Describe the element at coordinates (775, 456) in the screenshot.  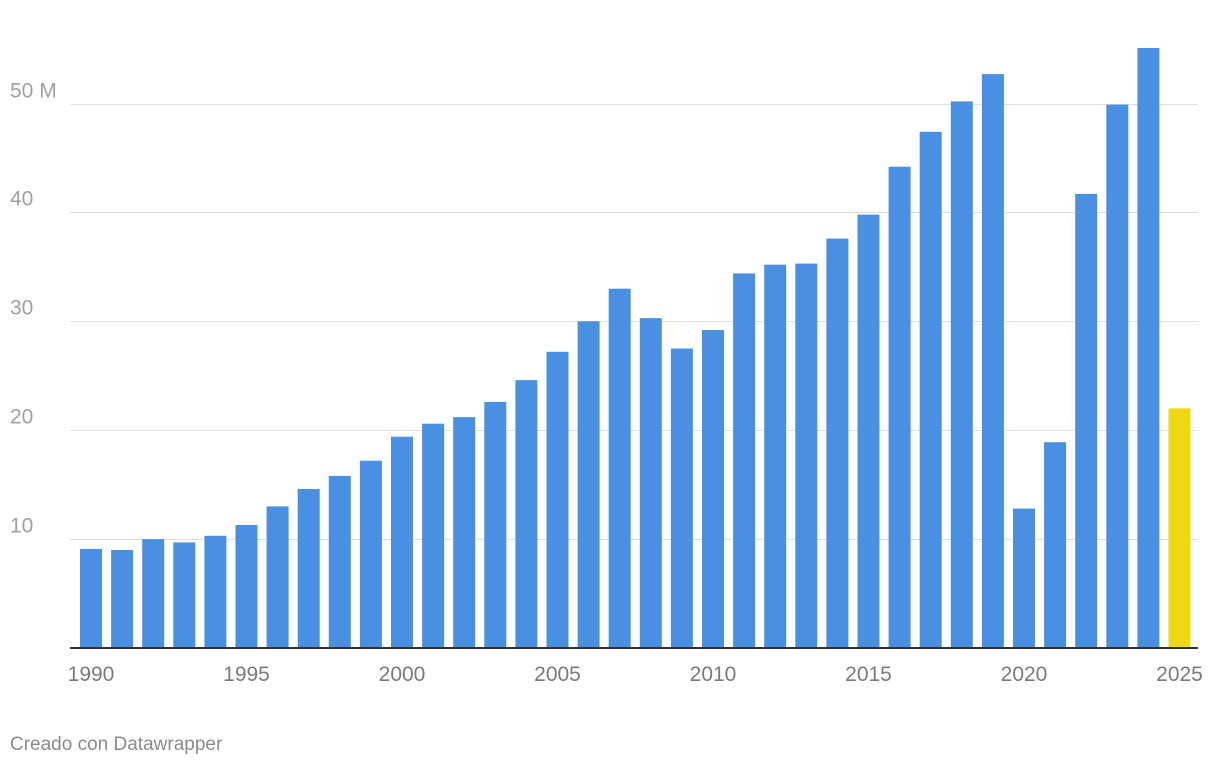
I see `bar-2012` at that location.